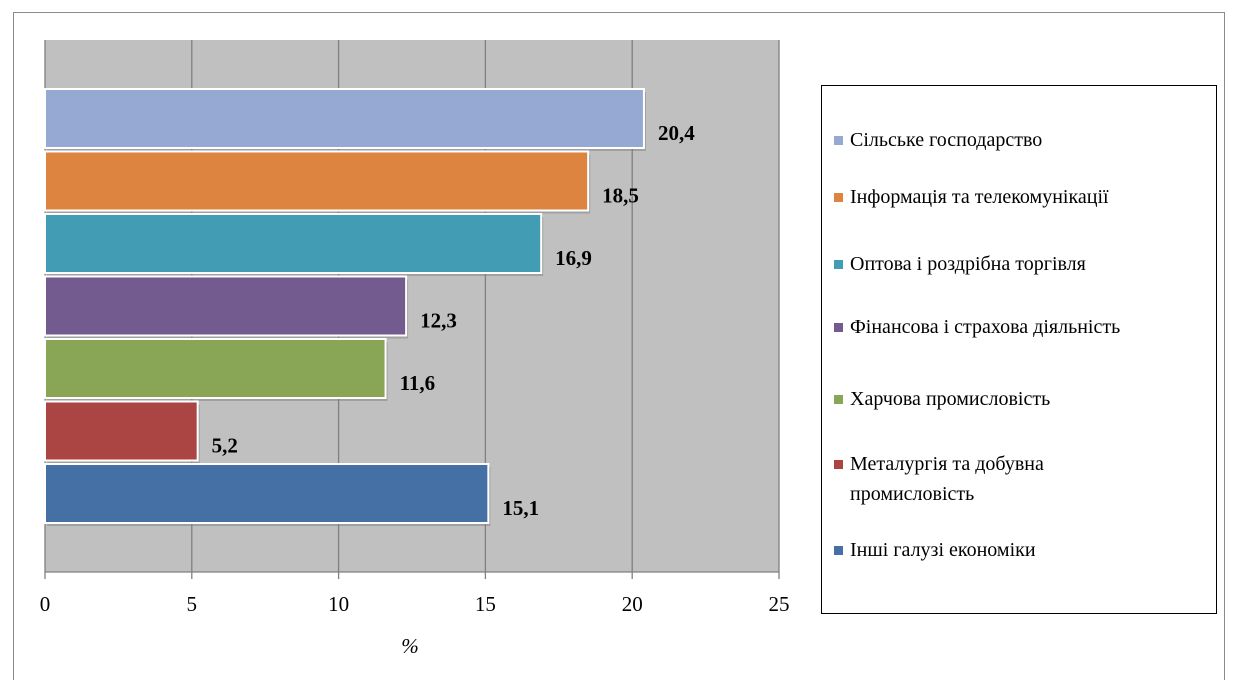 The height and width of the screenshot is (682, 1238). I want to click on x-tick-label: 10, so click(338, 604).